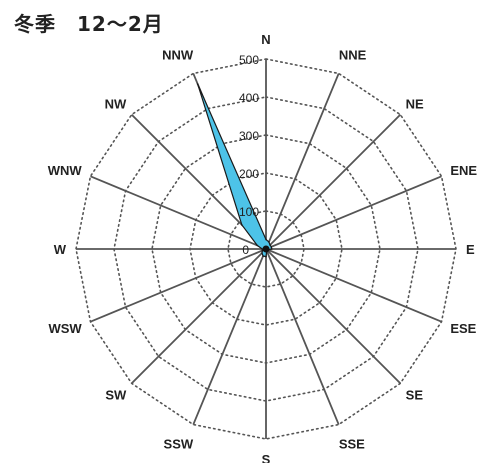 Image resolution: width=503 pixels, height=463 pixels. What do you see at coordinates (353, 212) in the screenshot?
I see `spoke-ene` at bounding box center [353, 212].